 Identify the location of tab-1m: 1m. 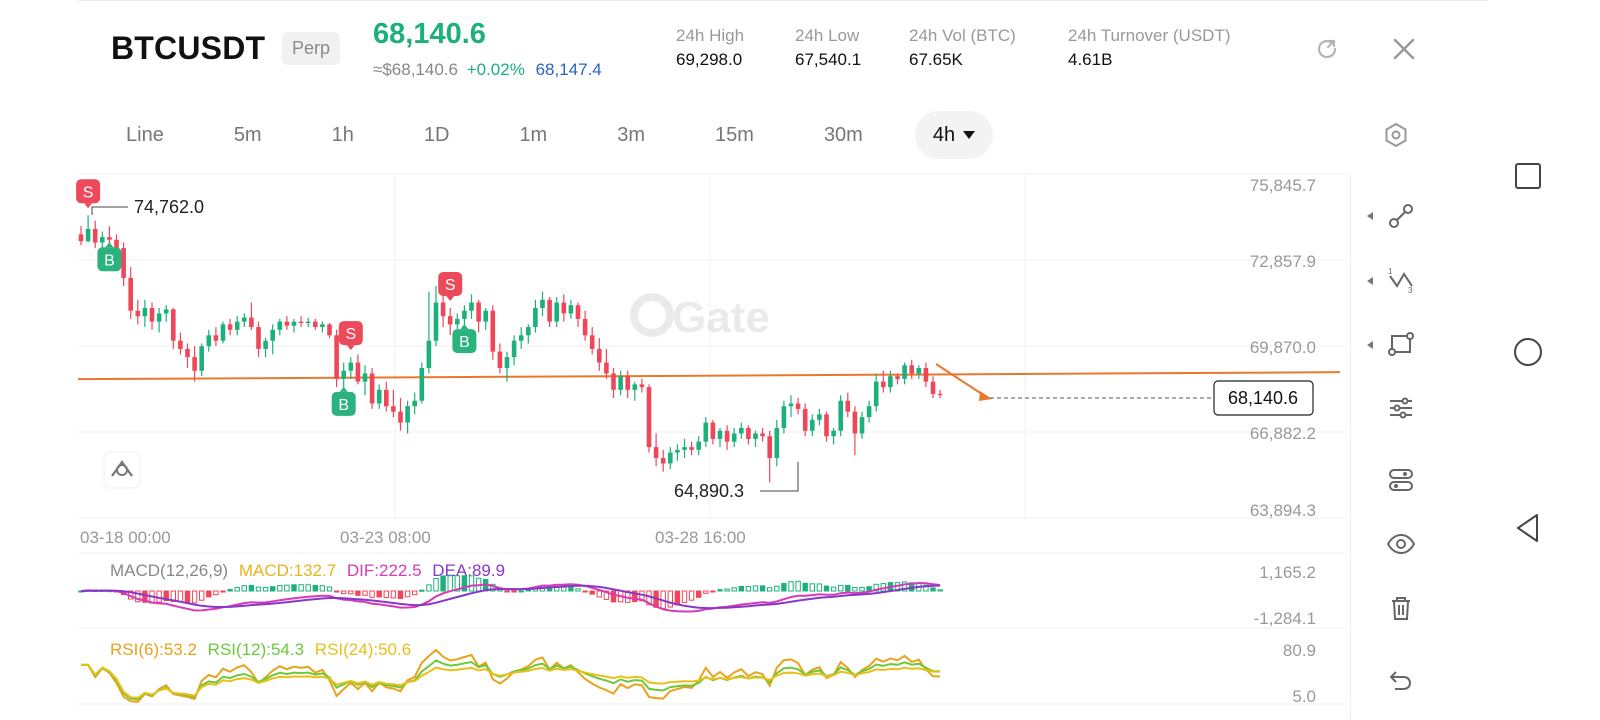
(533, 135).